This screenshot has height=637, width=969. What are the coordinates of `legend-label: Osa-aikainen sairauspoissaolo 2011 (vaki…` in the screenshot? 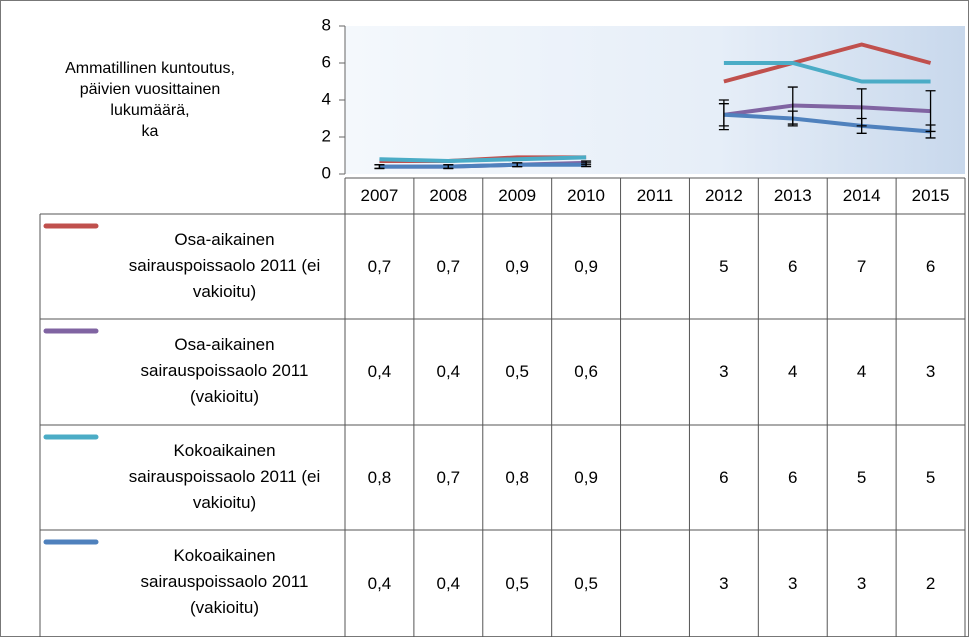 It's located at (224, 370).